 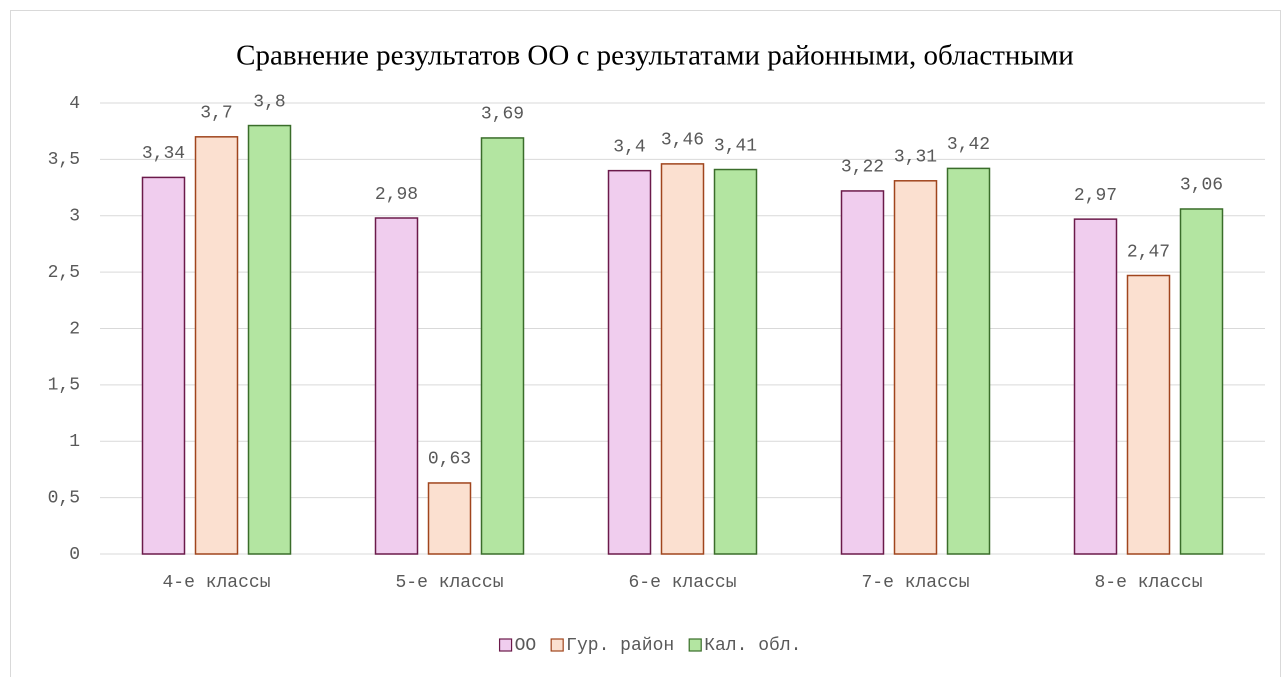 I want to click on data-label: 3,4, so click(x=629, y=147).